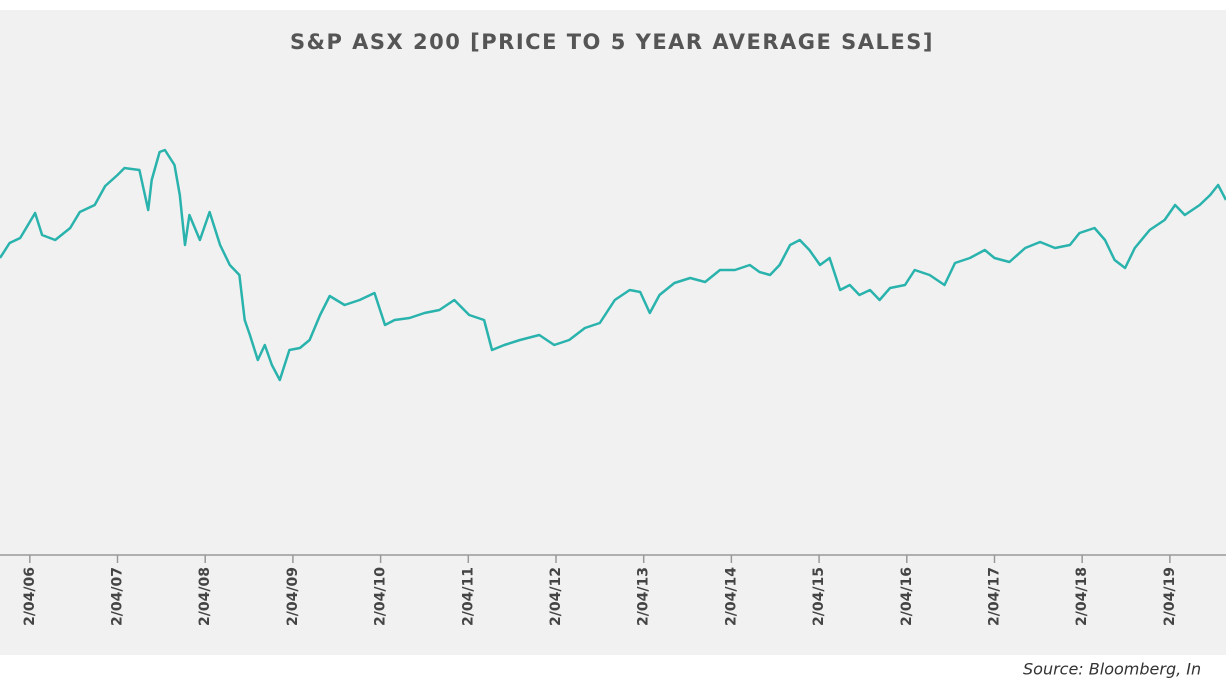  What do you see at coordinates (1082, 596) in the screenshot?
I see `x-tick-label: 2/04/18` at bounding box center [1082, 596].